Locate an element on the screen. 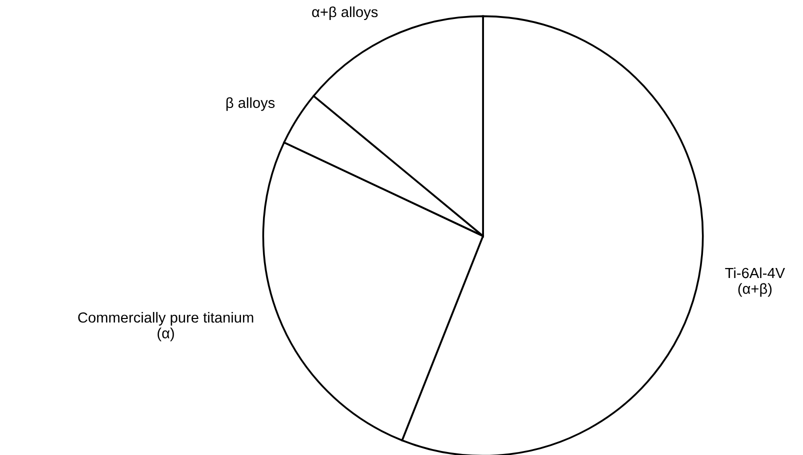 This screenshot has width=803, height=455. slice-label: Commercially pure titanium (α) is located at coordinates (166, 327).